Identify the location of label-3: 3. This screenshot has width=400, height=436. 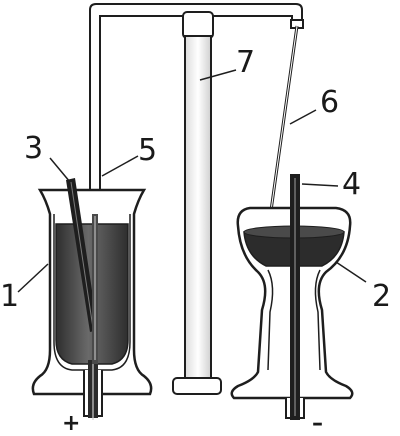
(33, 148).